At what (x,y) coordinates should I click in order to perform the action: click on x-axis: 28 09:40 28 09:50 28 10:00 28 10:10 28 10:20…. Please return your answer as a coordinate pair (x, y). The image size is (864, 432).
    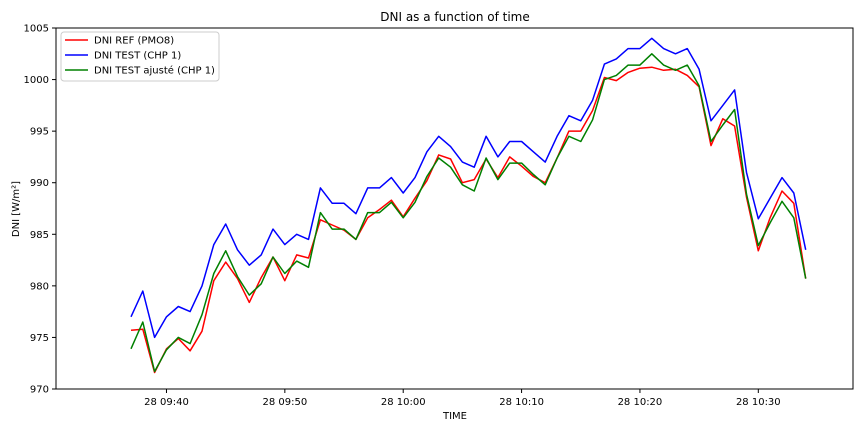
    Looking at the image, I should click on (462, 398).